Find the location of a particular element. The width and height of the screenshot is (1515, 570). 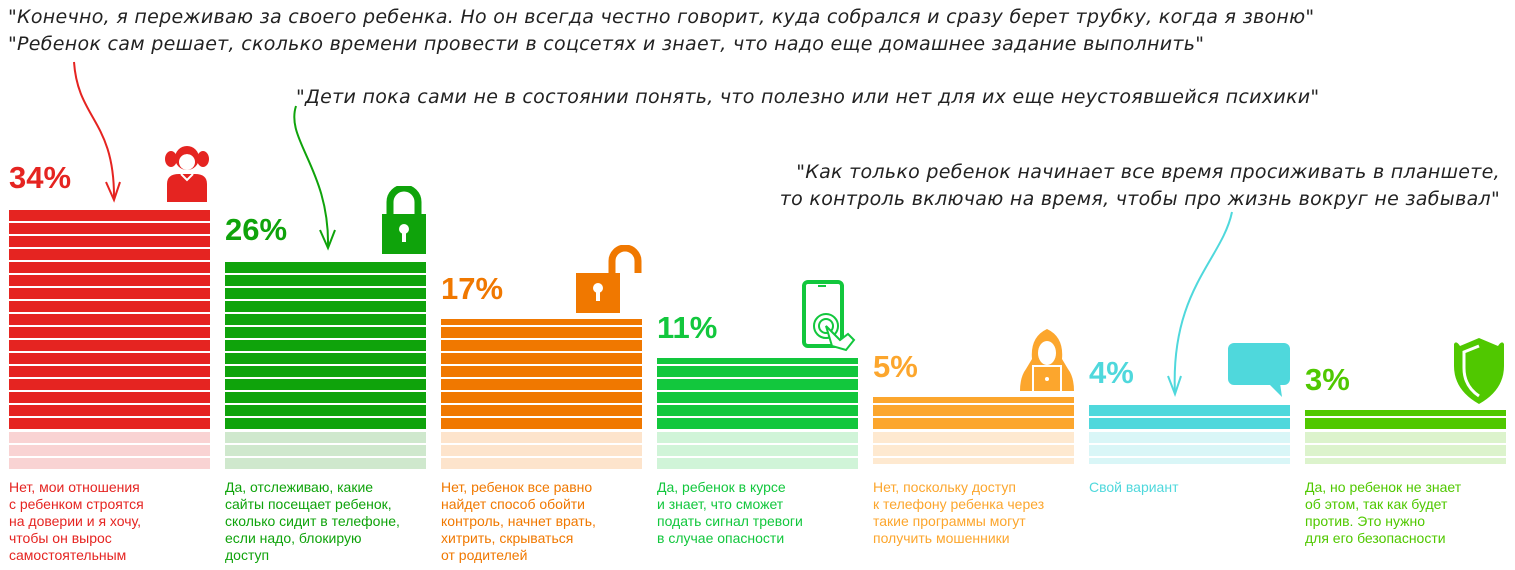

category-label-line: такие программы могут is located at coordinates (949, 521).